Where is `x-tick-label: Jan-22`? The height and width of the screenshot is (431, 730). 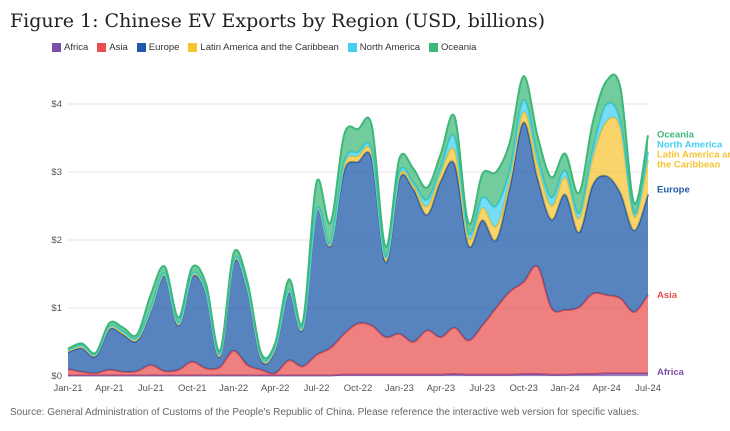 x-tick-label: Jan-22 is located at coordinates (233, 388).